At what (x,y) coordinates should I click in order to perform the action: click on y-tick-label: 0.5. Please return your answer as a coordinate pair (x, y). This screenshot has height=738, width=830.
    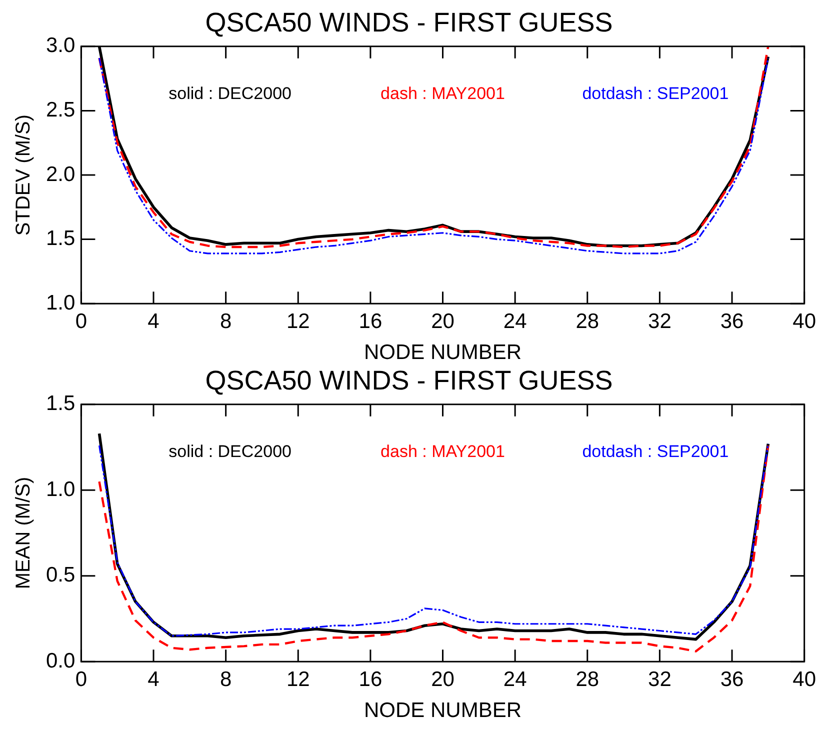
    Looking at the image, I should click on (61, 575).